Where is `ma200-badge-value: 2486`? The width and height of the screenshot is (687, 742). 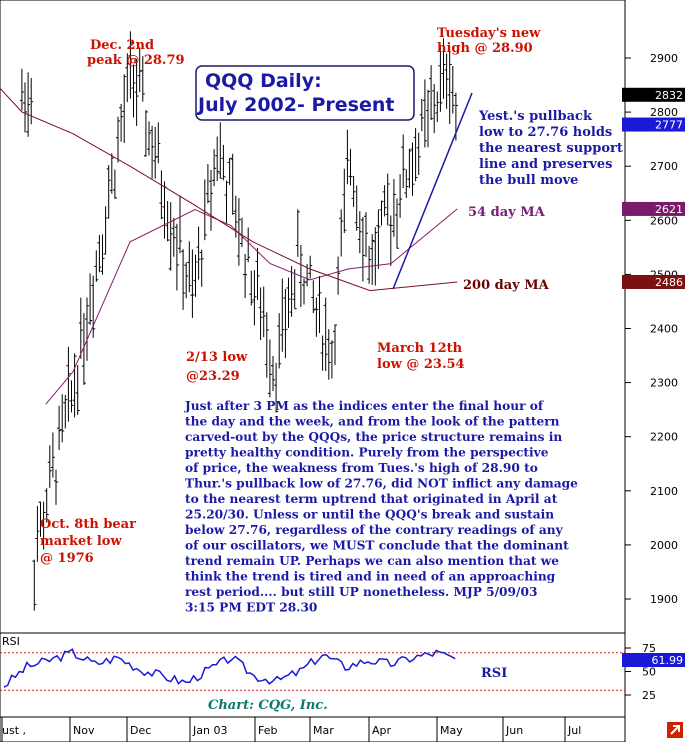 ma200-badge-value: 2486 is located at coordinates (669, 282).